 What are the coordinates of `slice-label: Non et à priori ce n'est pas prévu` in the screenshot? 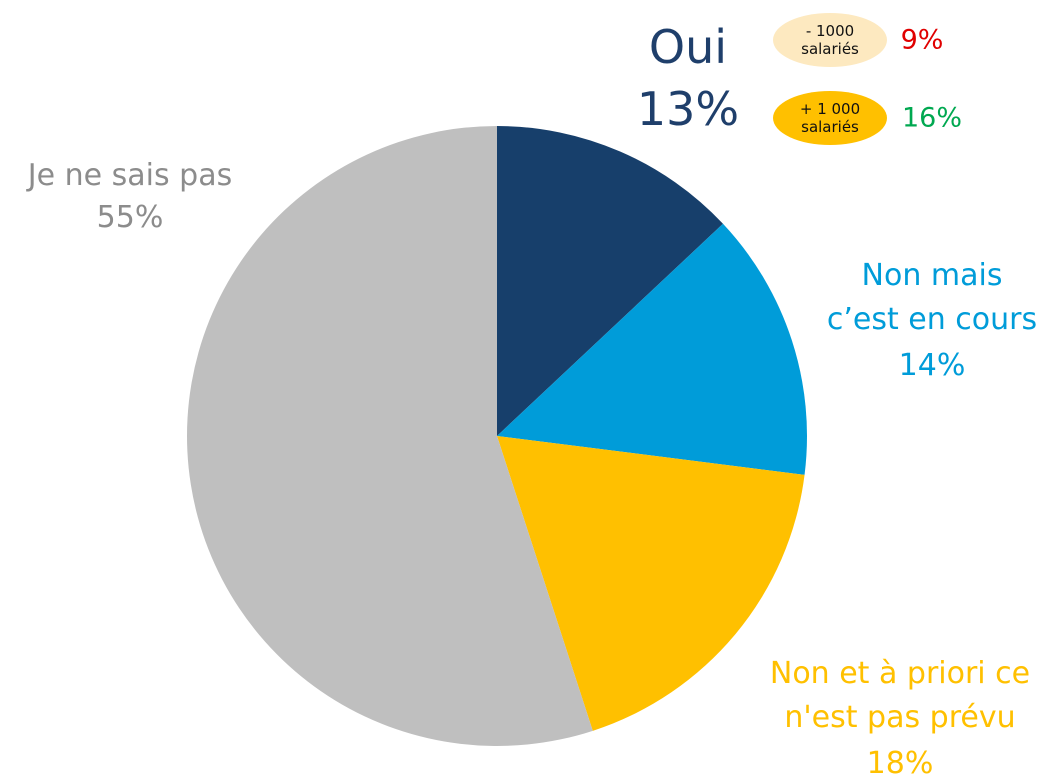 It's located at (900, 695).